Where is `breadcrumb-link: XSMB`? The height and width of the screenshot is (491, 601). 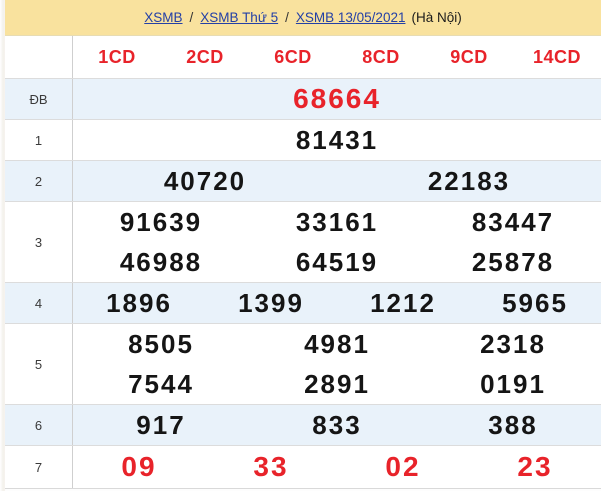
breadcrumb-link: XSMB is located at coordinates (163, 17).